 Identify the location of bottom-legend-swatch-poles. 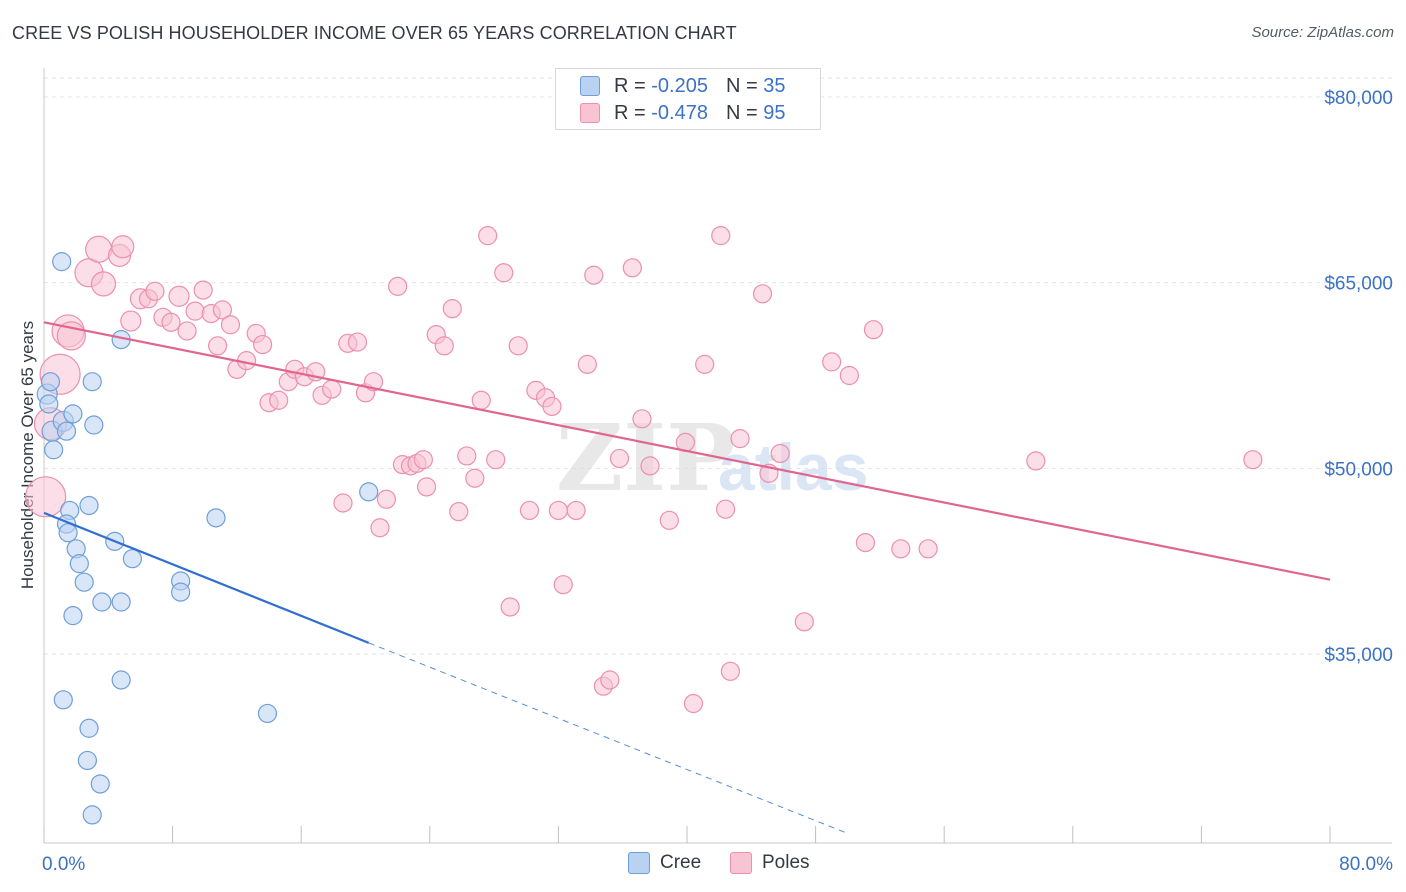
(741, 863).